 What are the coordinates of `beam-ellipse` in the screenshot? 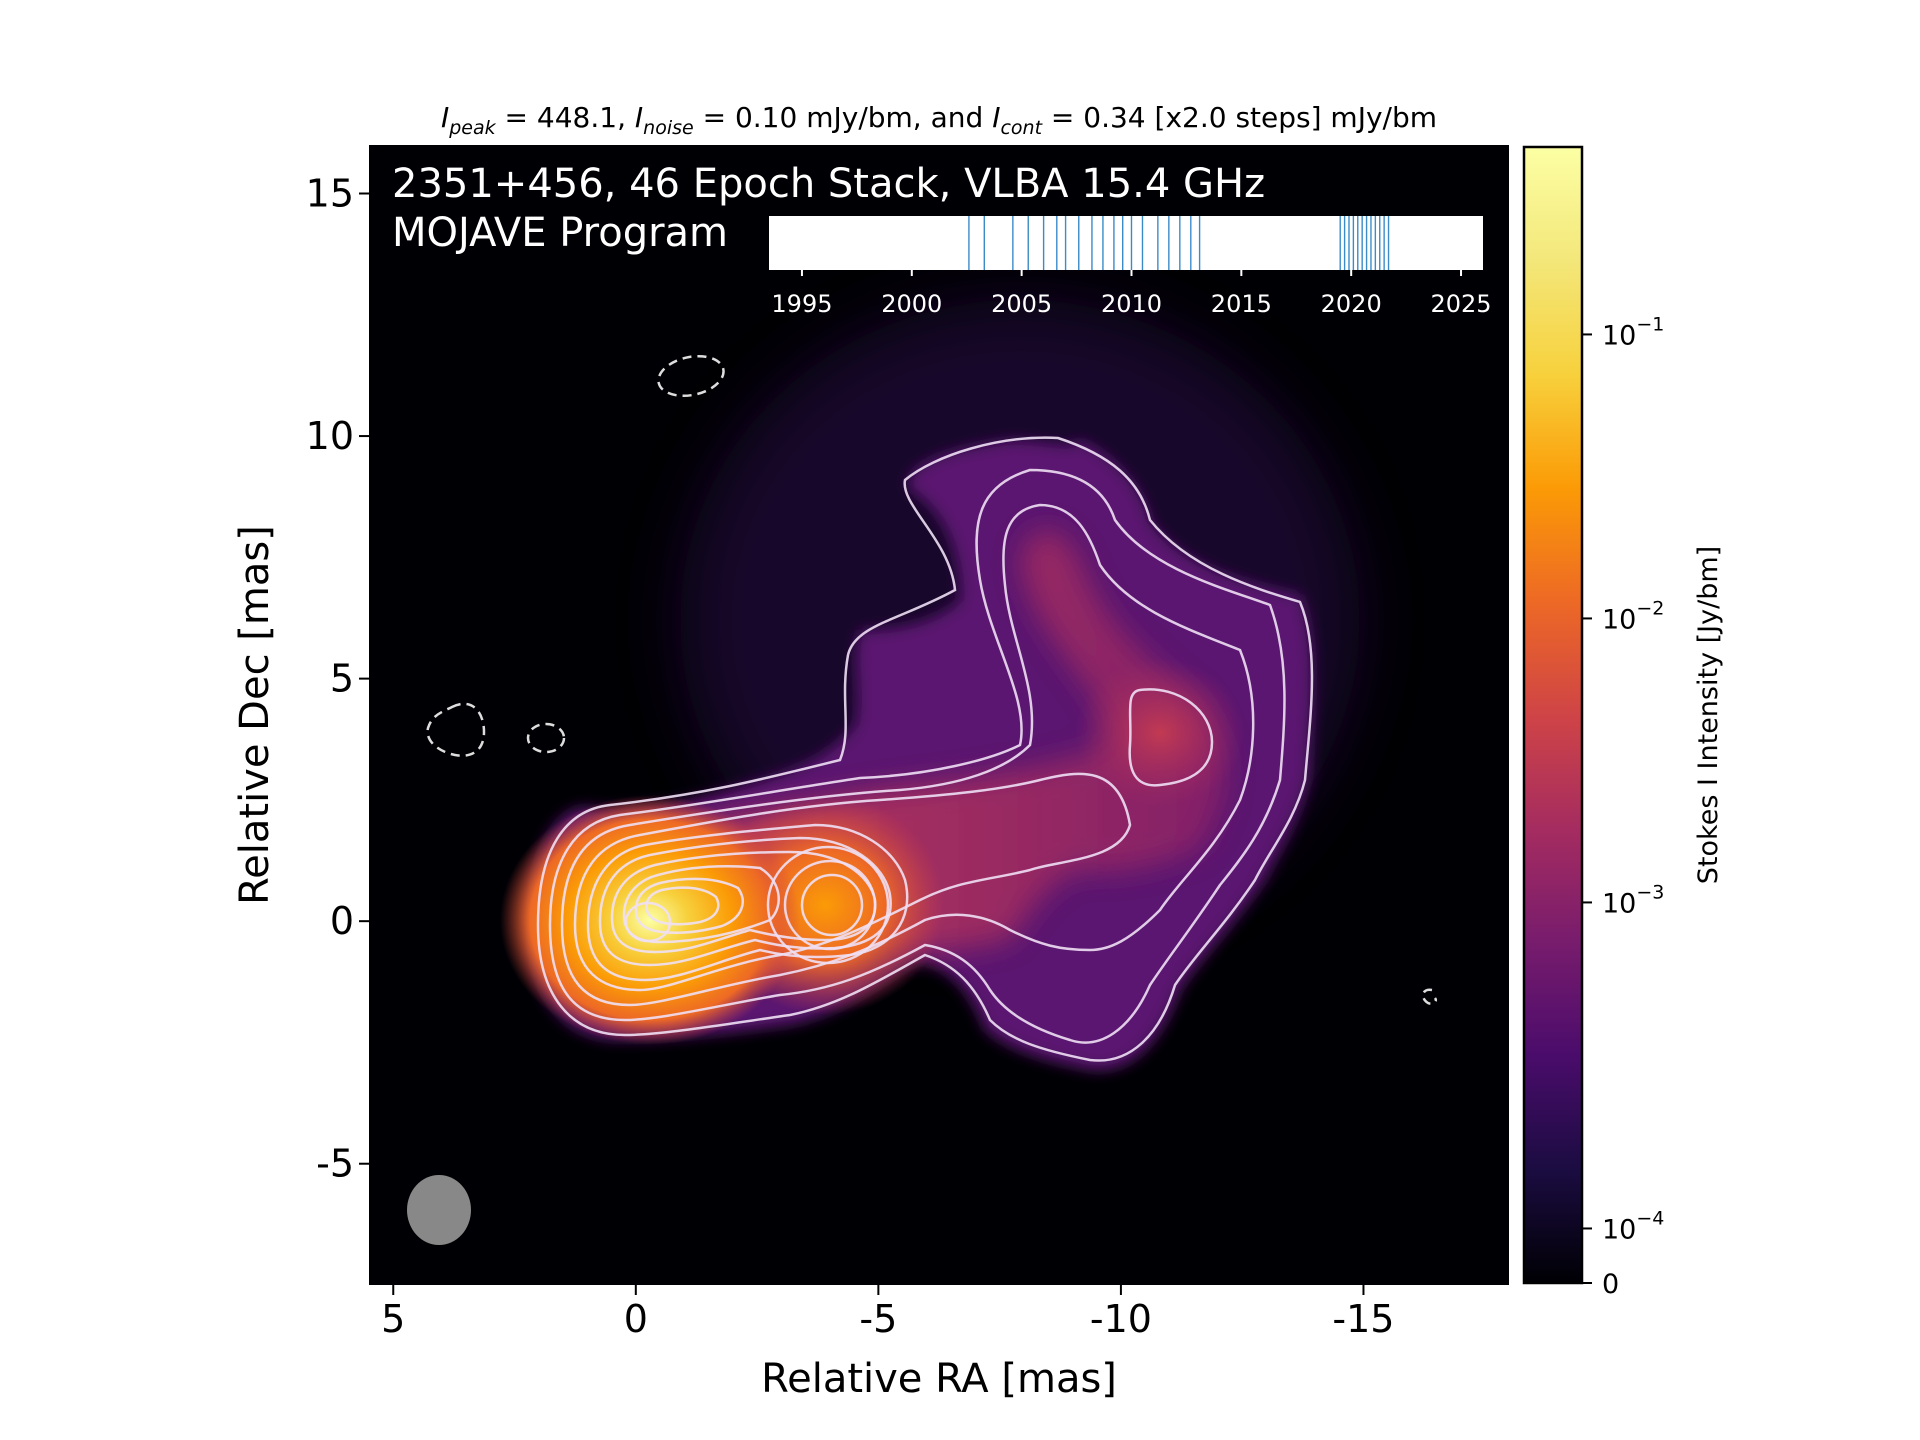 It's located at (439, 1210).